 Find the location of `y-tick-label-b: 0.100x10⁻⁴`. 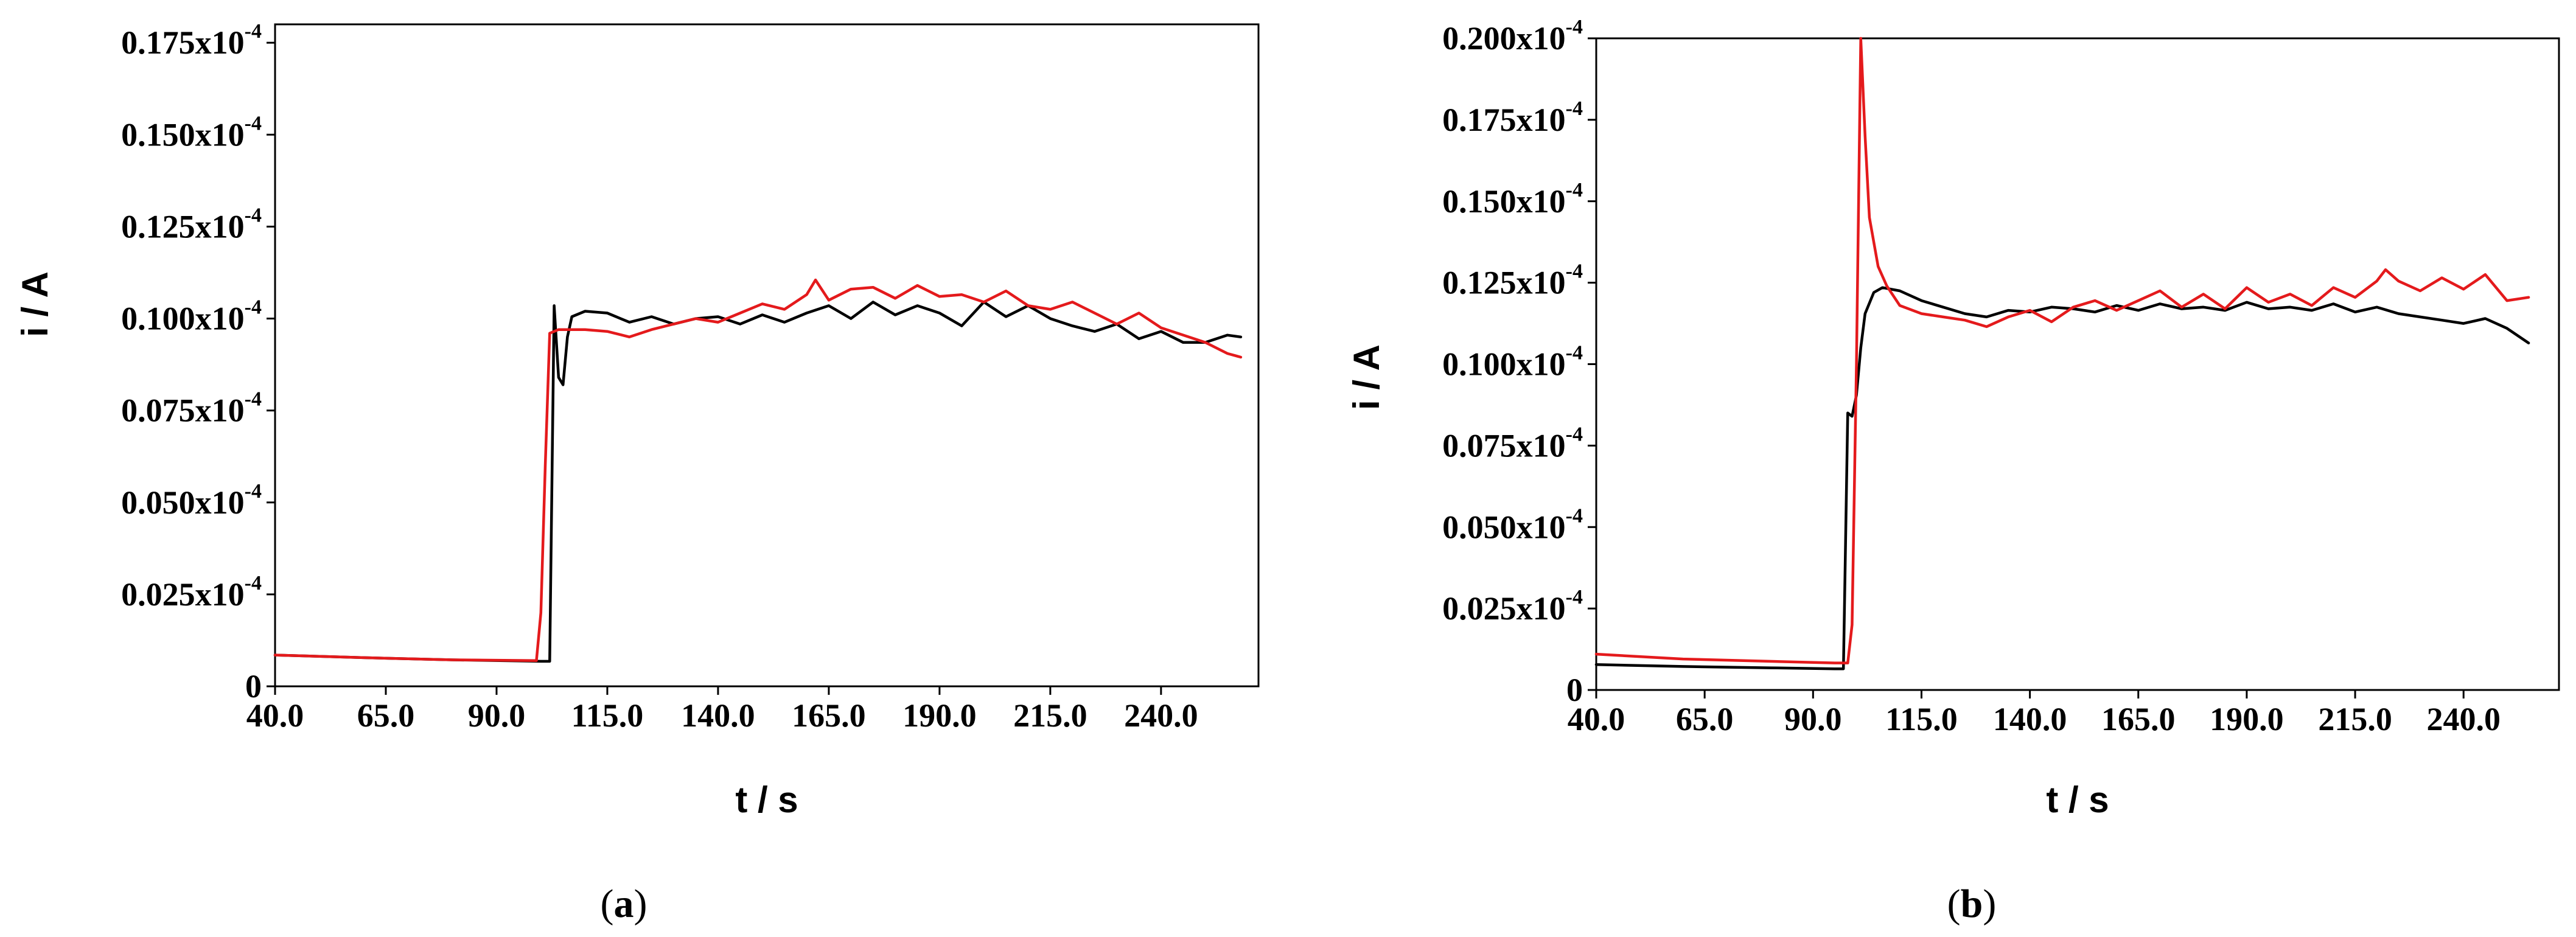

y-tick-label-b: 0.100x10⁻⁴ is located at coordinates (1512, 362).